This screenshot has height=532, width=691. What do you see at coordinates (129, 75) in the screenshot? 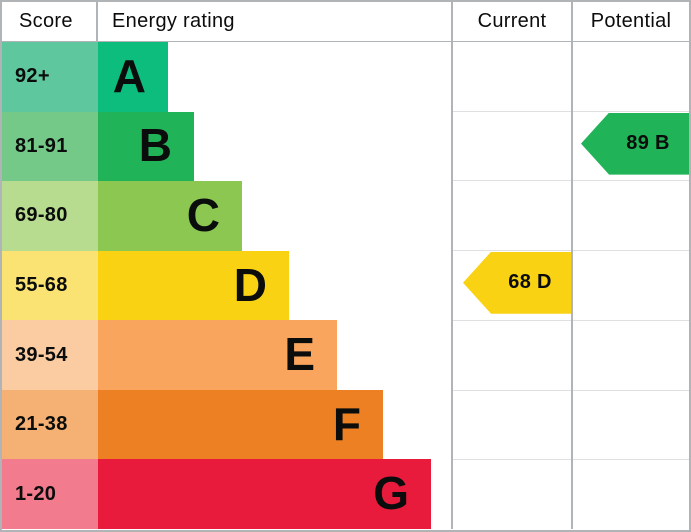
I see `band-a-letter: A` at bounding box center [129, 75].